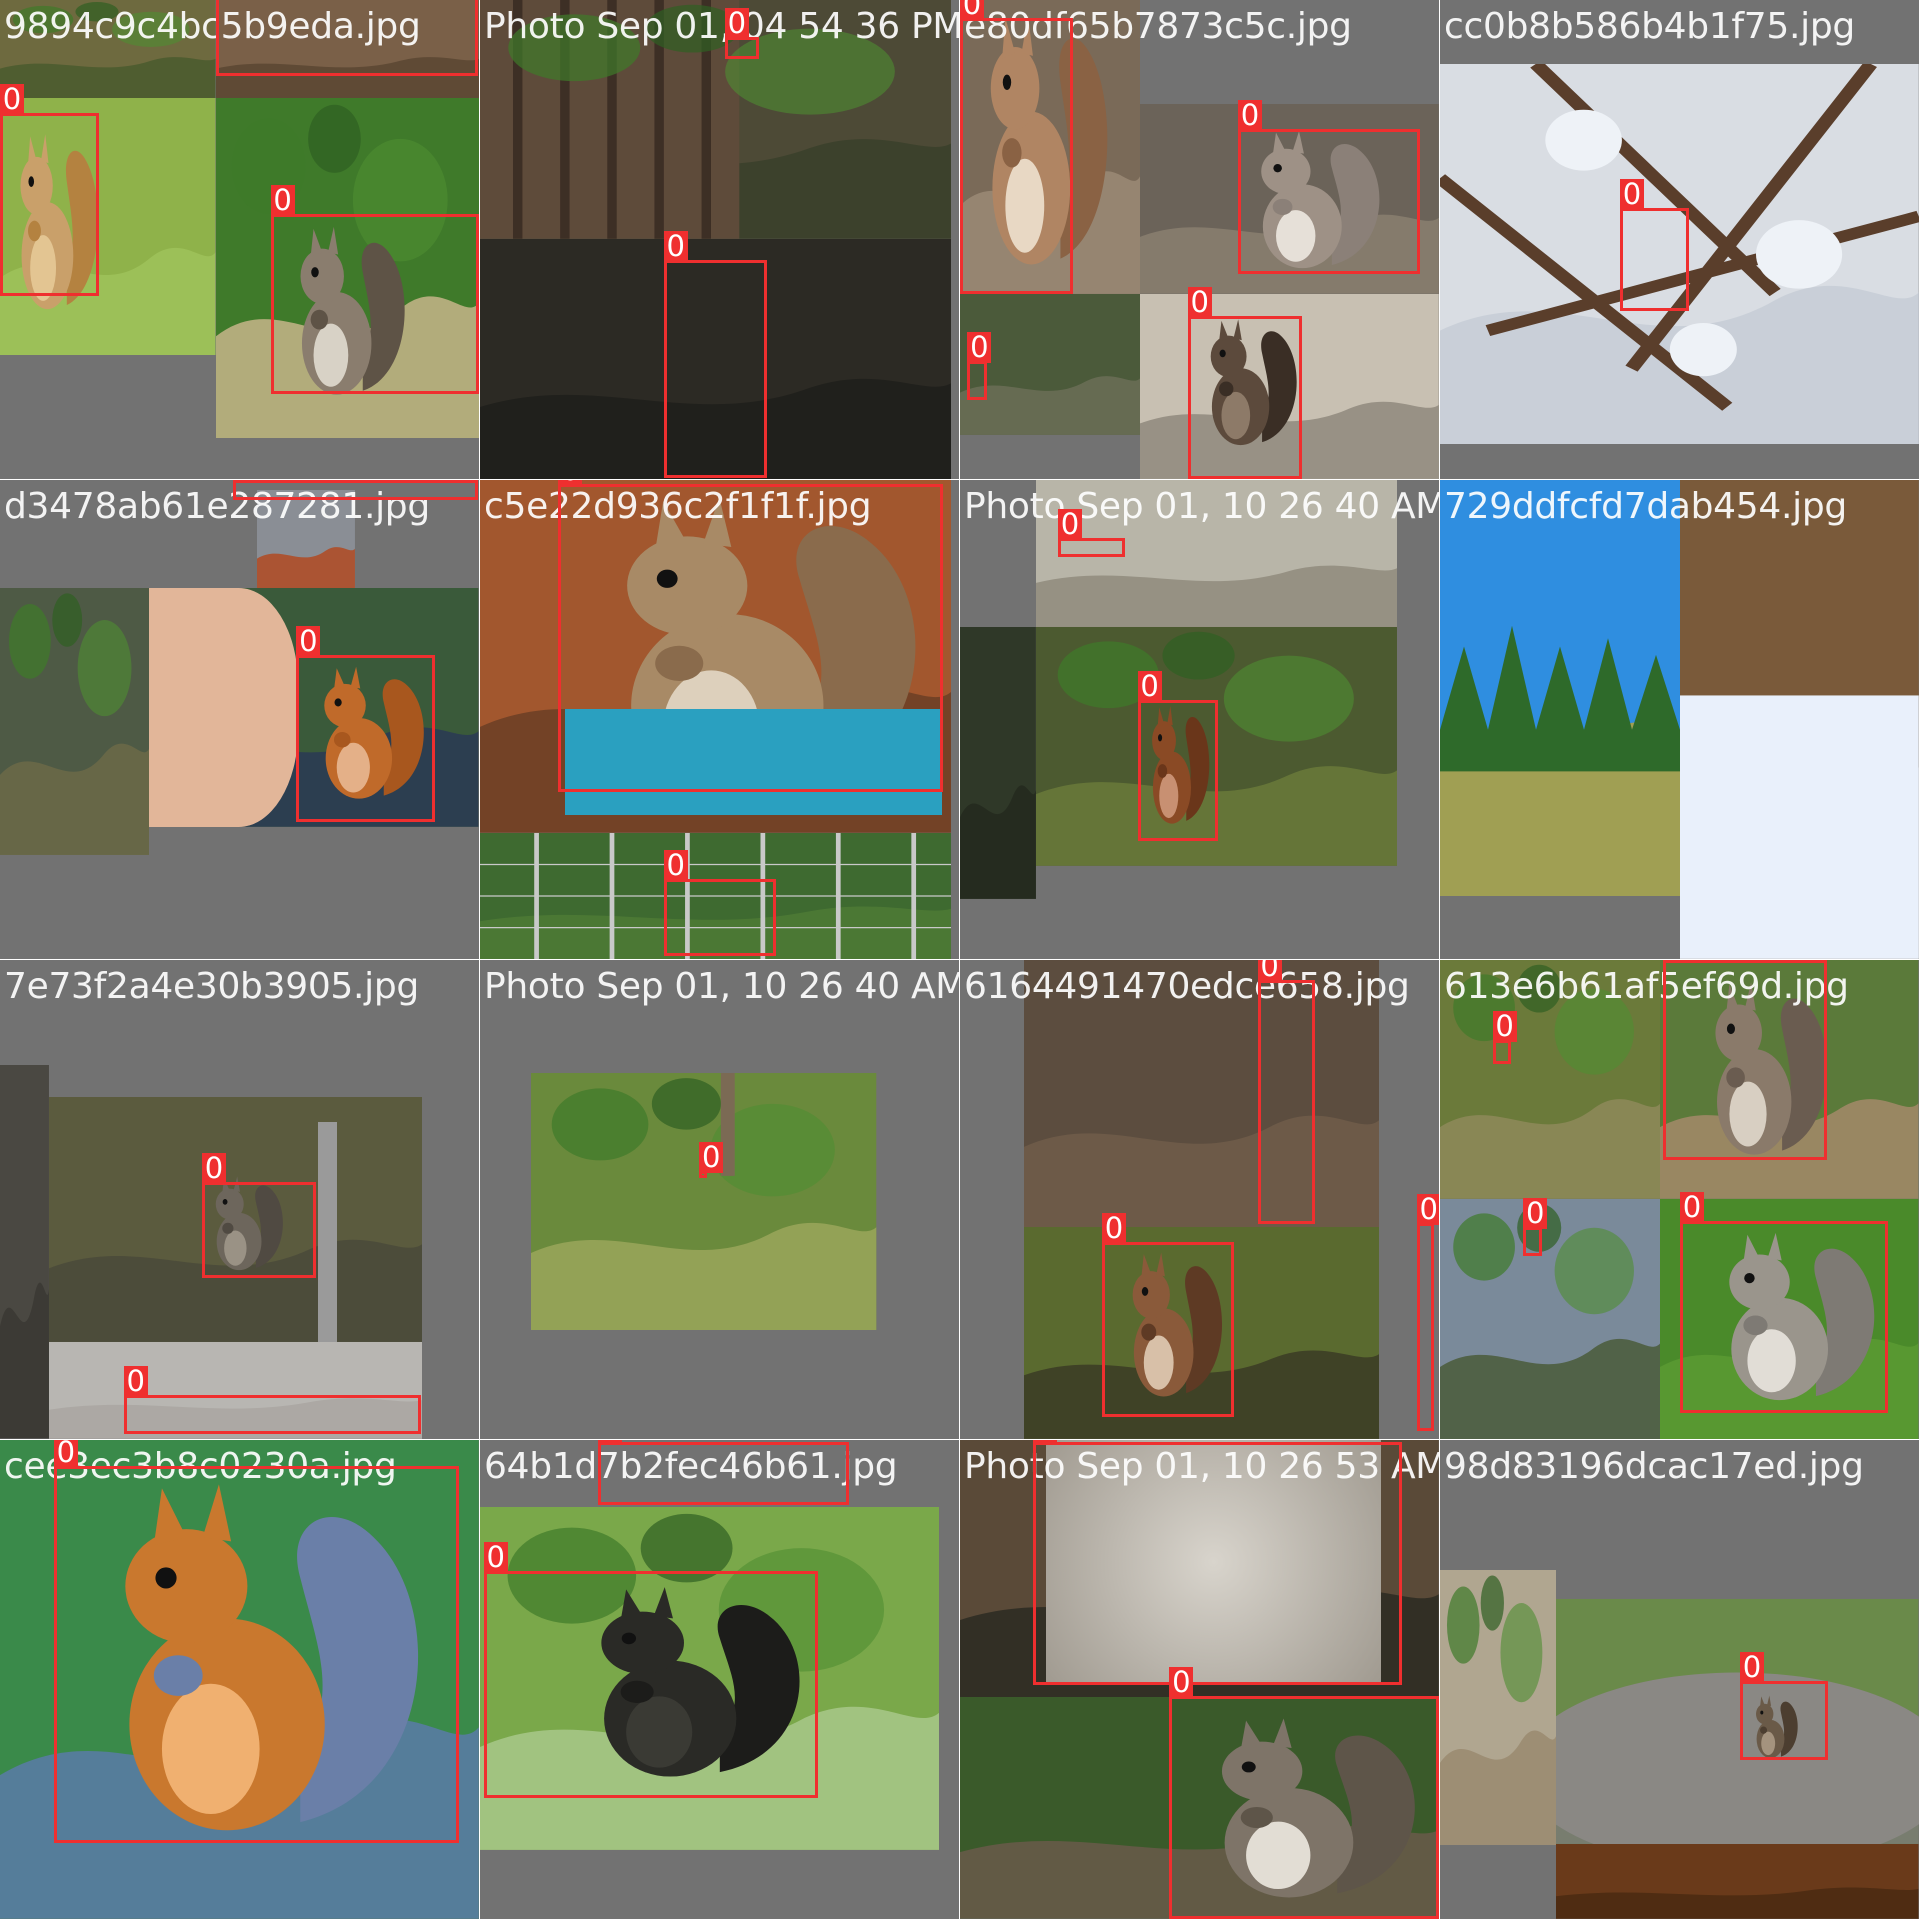 The height and width of the screenshot is (1920, 1920). I want to click on image-filename-caption: e80df65b7873c5c.jpg, so click(1158, 26).